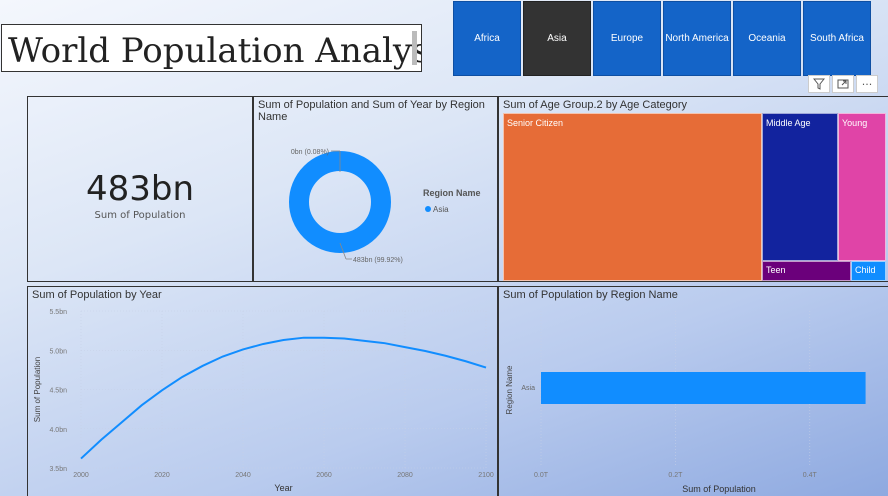 The image size is (888, 496). Describe the element at coordinates (595, 105) in the screenshot. I see `treemap-title: Sum of Age Group.2 by Age Category` at that location.